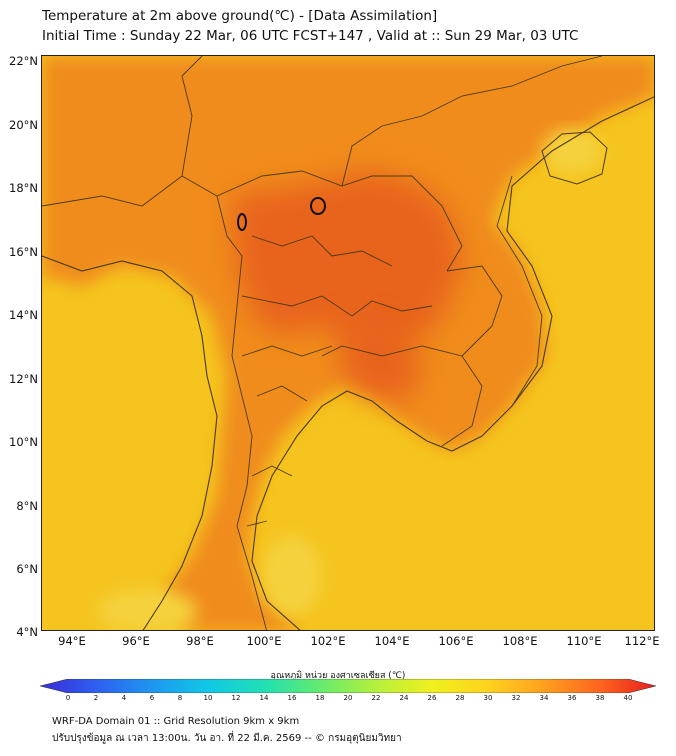  What do you see at coordinates (72, 641) in the screenshot?
I see `x-tick-label: 94°E` at bounding box center [72, 641].